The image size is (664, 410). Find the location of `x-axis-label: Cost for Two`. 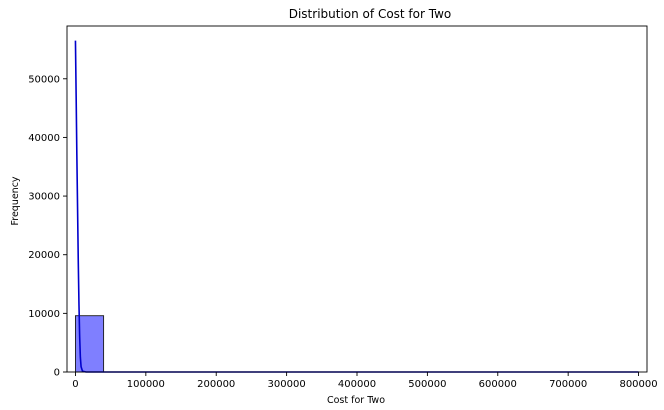

x-axis-label: Cost for Two is located at coordinates (356, 400).